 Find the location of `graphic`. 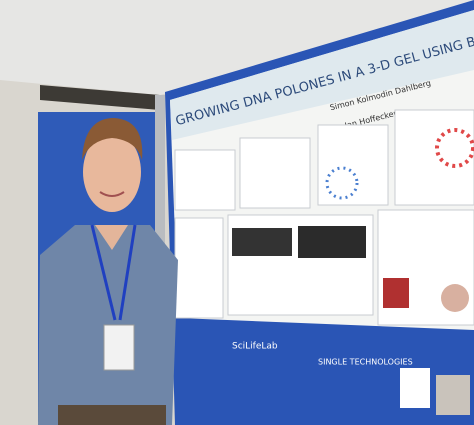

graphic is located at coordinates (455, 298).